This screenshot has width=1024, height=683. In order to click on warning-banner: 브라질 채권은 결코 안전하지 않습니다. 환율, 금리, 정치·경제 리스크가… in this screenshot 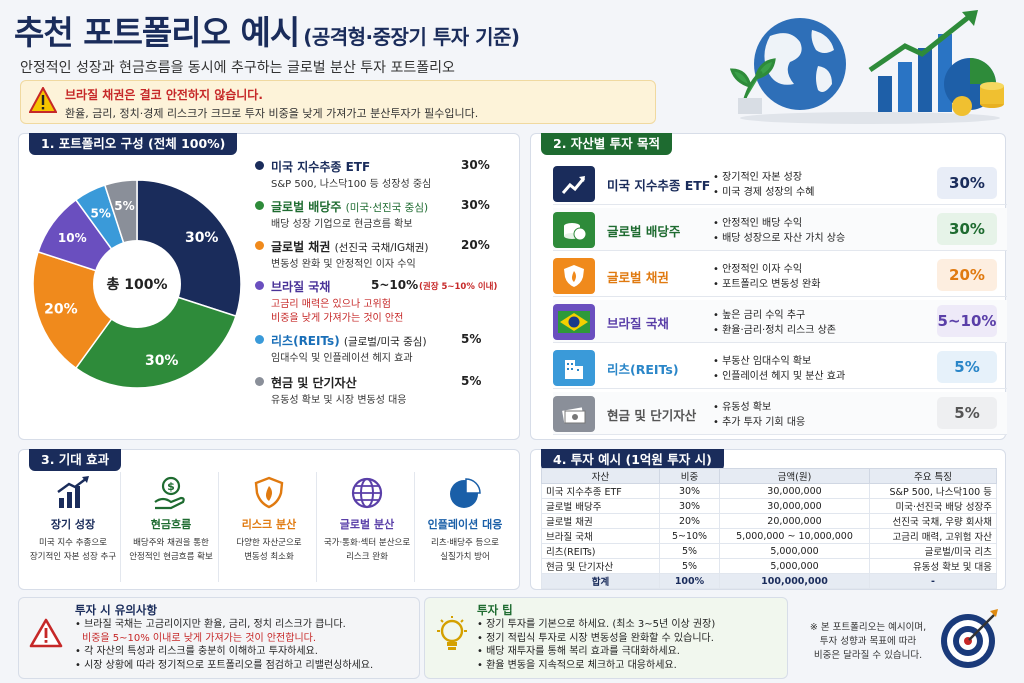, I will do `click(338, 102)`.